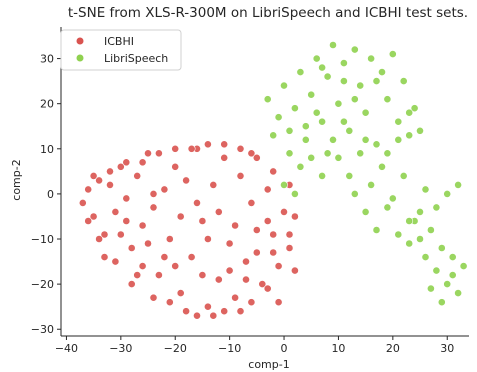 Image resolution: width=477 pixels, height=372 pixels. I want to click on y-tick-label: 20, so click(47, 104).